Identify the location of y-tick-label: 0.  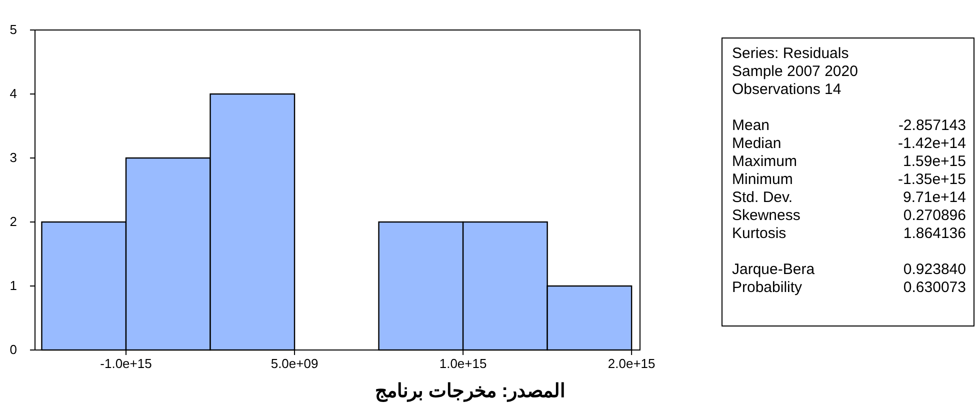
(13, 349).